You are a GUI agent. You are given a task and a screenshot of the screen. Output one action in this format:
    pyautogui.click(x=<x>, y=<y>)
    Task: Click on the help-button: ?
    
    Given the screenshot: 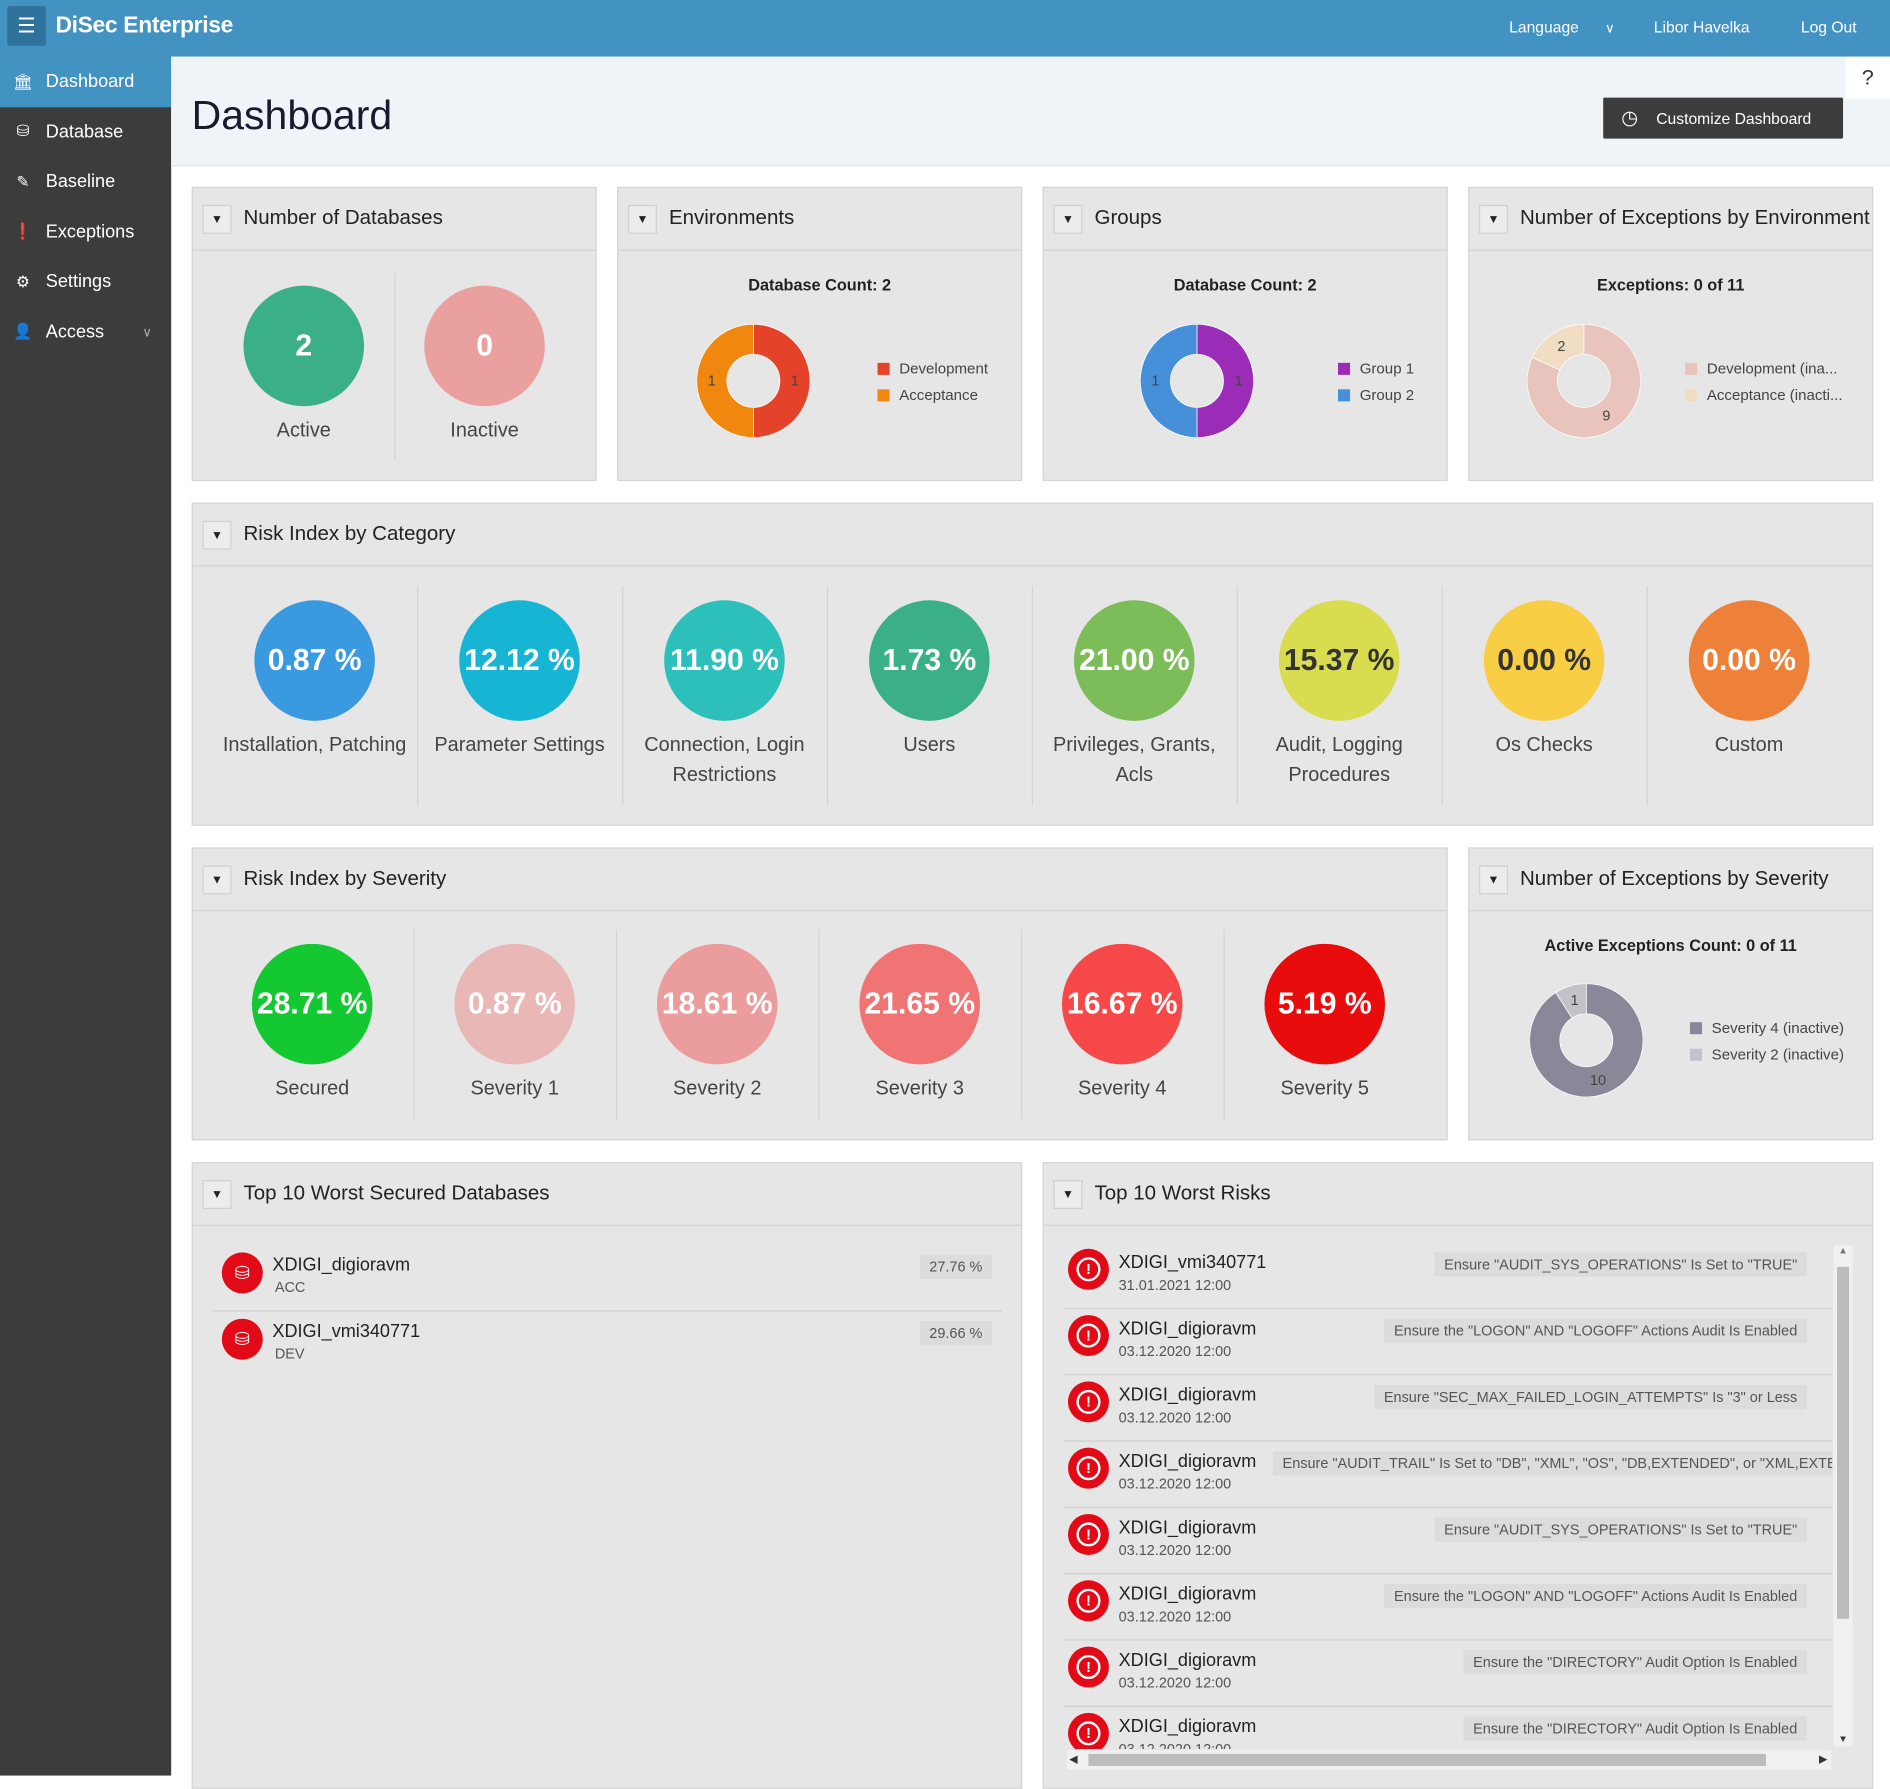 What is the action you would take?
    pyautogui.click(x=1867, y=77)
    